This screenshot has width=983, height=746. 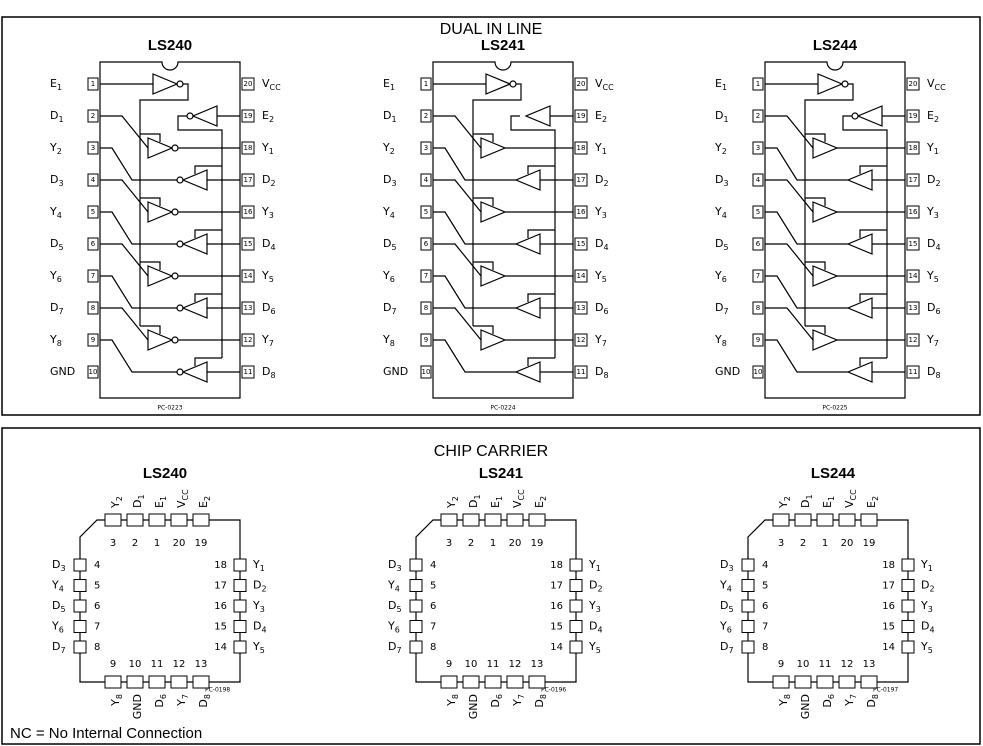 I want to click on package-name: LS240, so click(x=165, y=473).